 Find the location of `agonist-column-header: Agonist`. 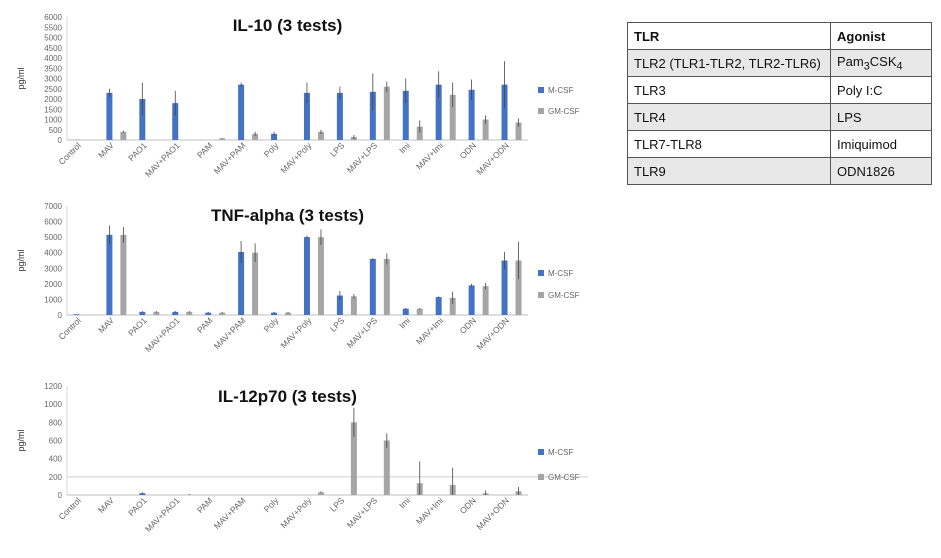

agonist-column-header: Agonist is located at coordinates (881, 36).